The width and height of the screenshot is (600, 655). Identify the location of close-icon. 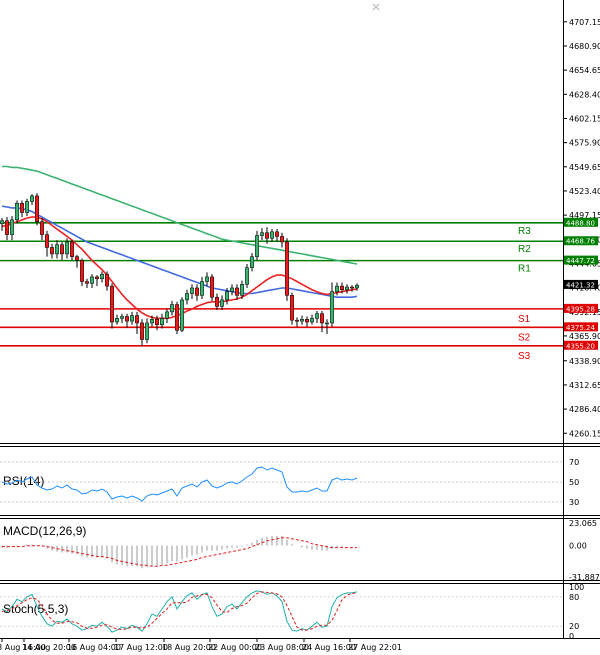
(376, 7).